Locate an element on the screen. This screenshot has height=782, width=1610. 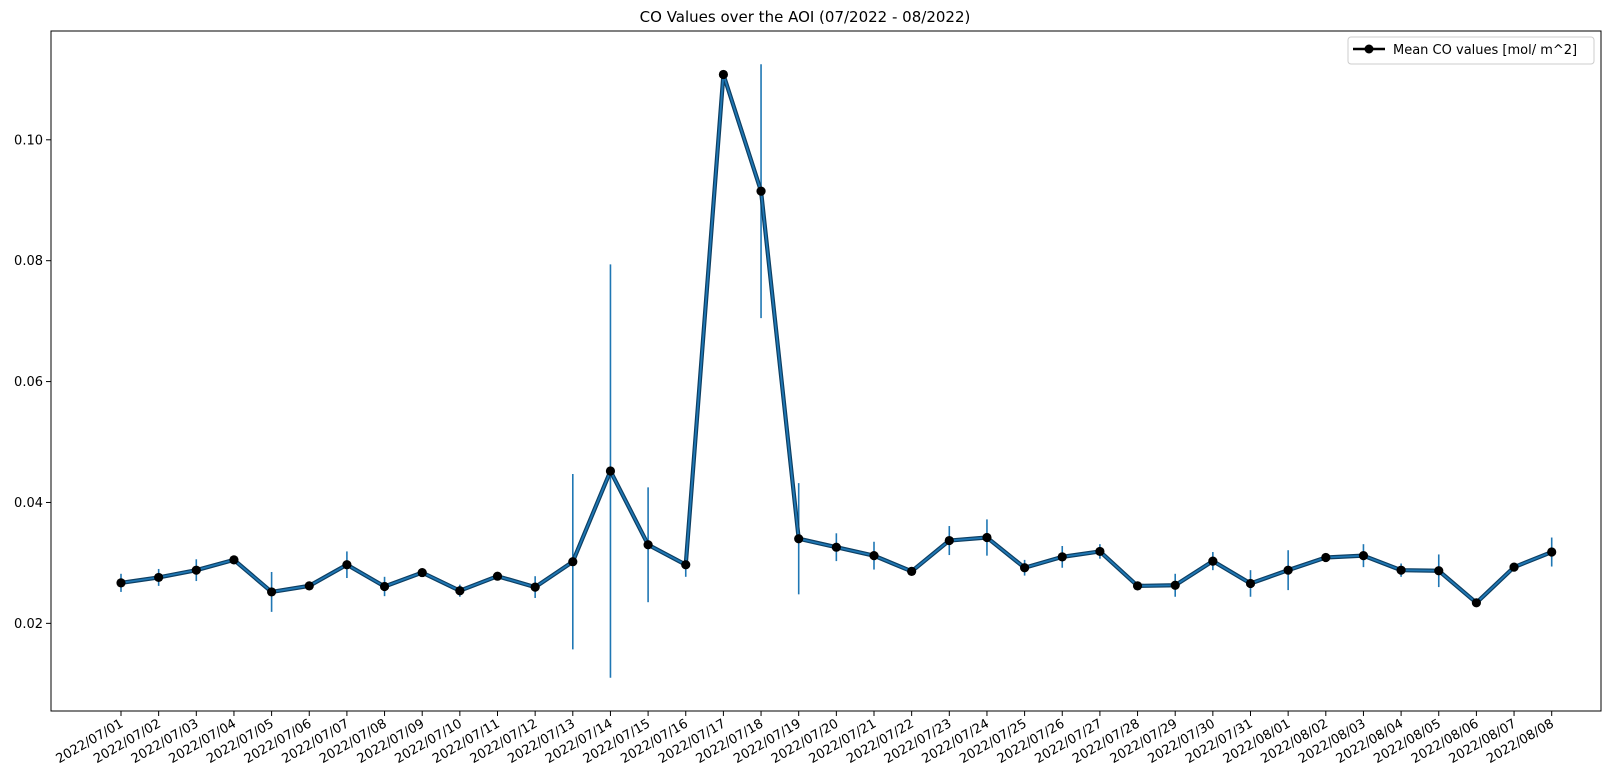
y-tick-label: 0.02 is located at coordinates (28, 624).